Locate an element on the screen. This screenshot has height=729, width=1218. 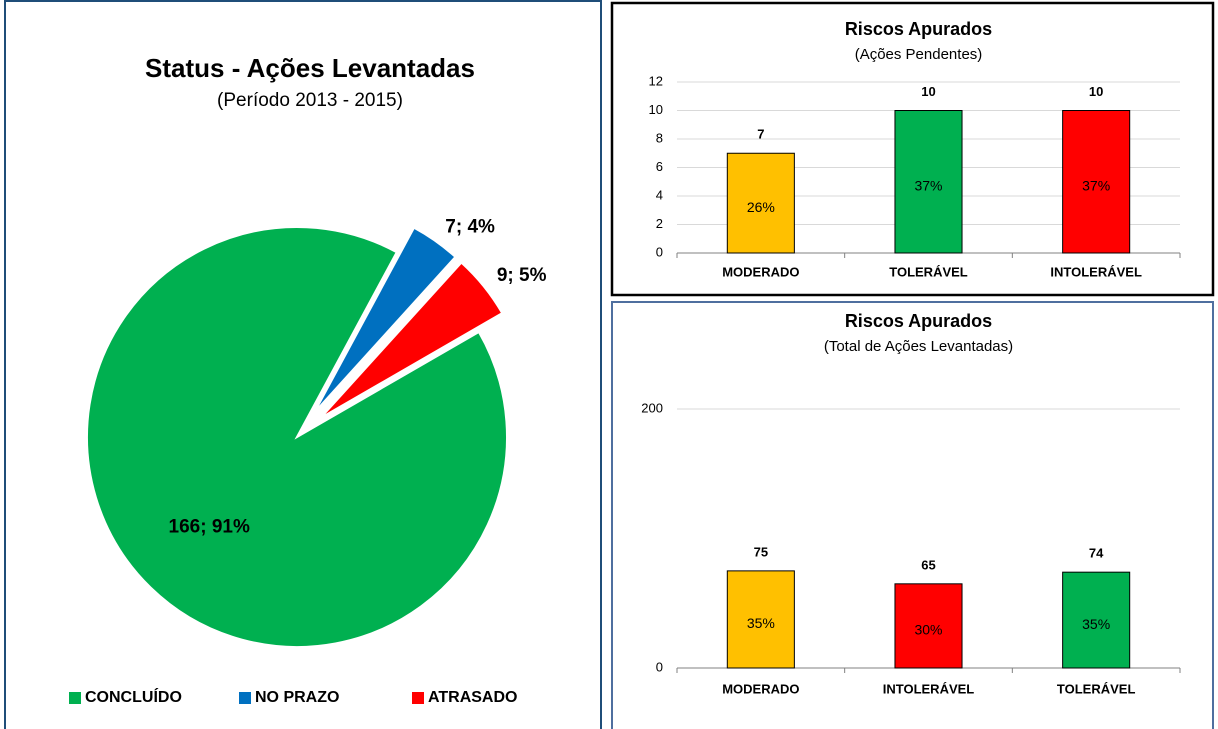
value-label: 75 is located at coordinates (761, 551).